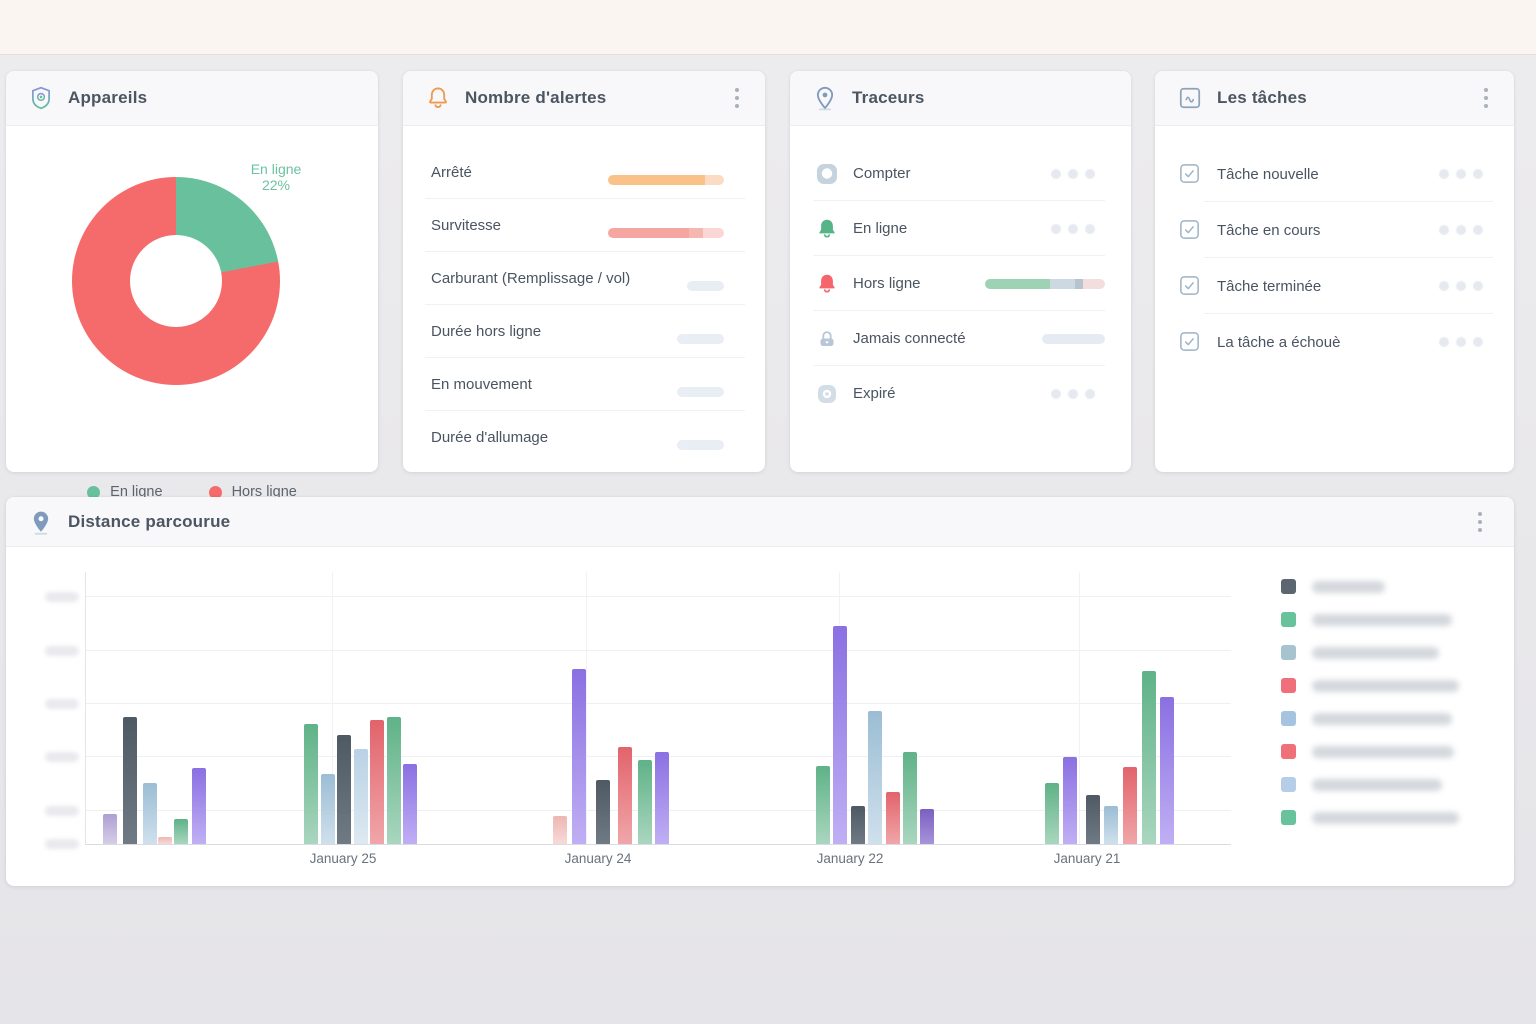  What do you see at coordinates (874, 393) in the screenshot?
I see `tracker-label: Expiré` at bounding box center [874, 393].